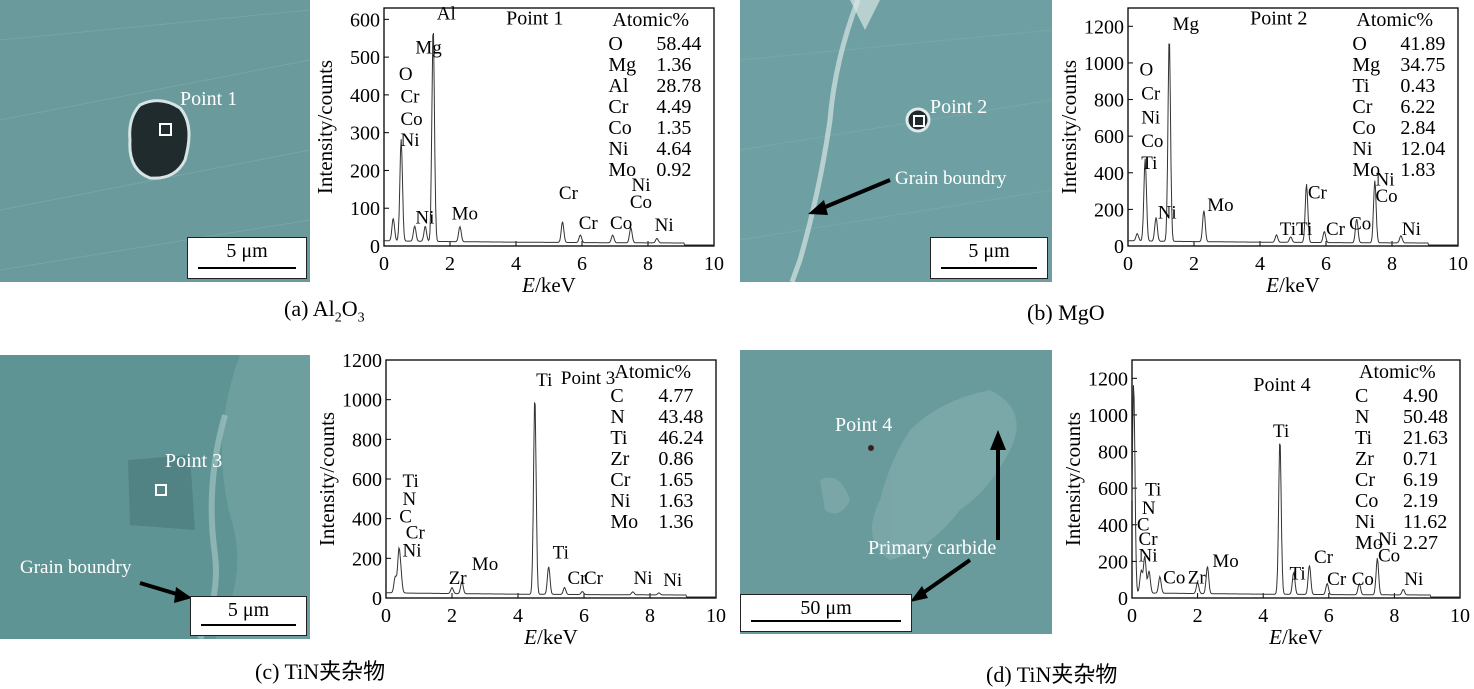 The height and width of the screenshot is (689, 1474). I want to click on composition-element: O, so click(1359, 44).